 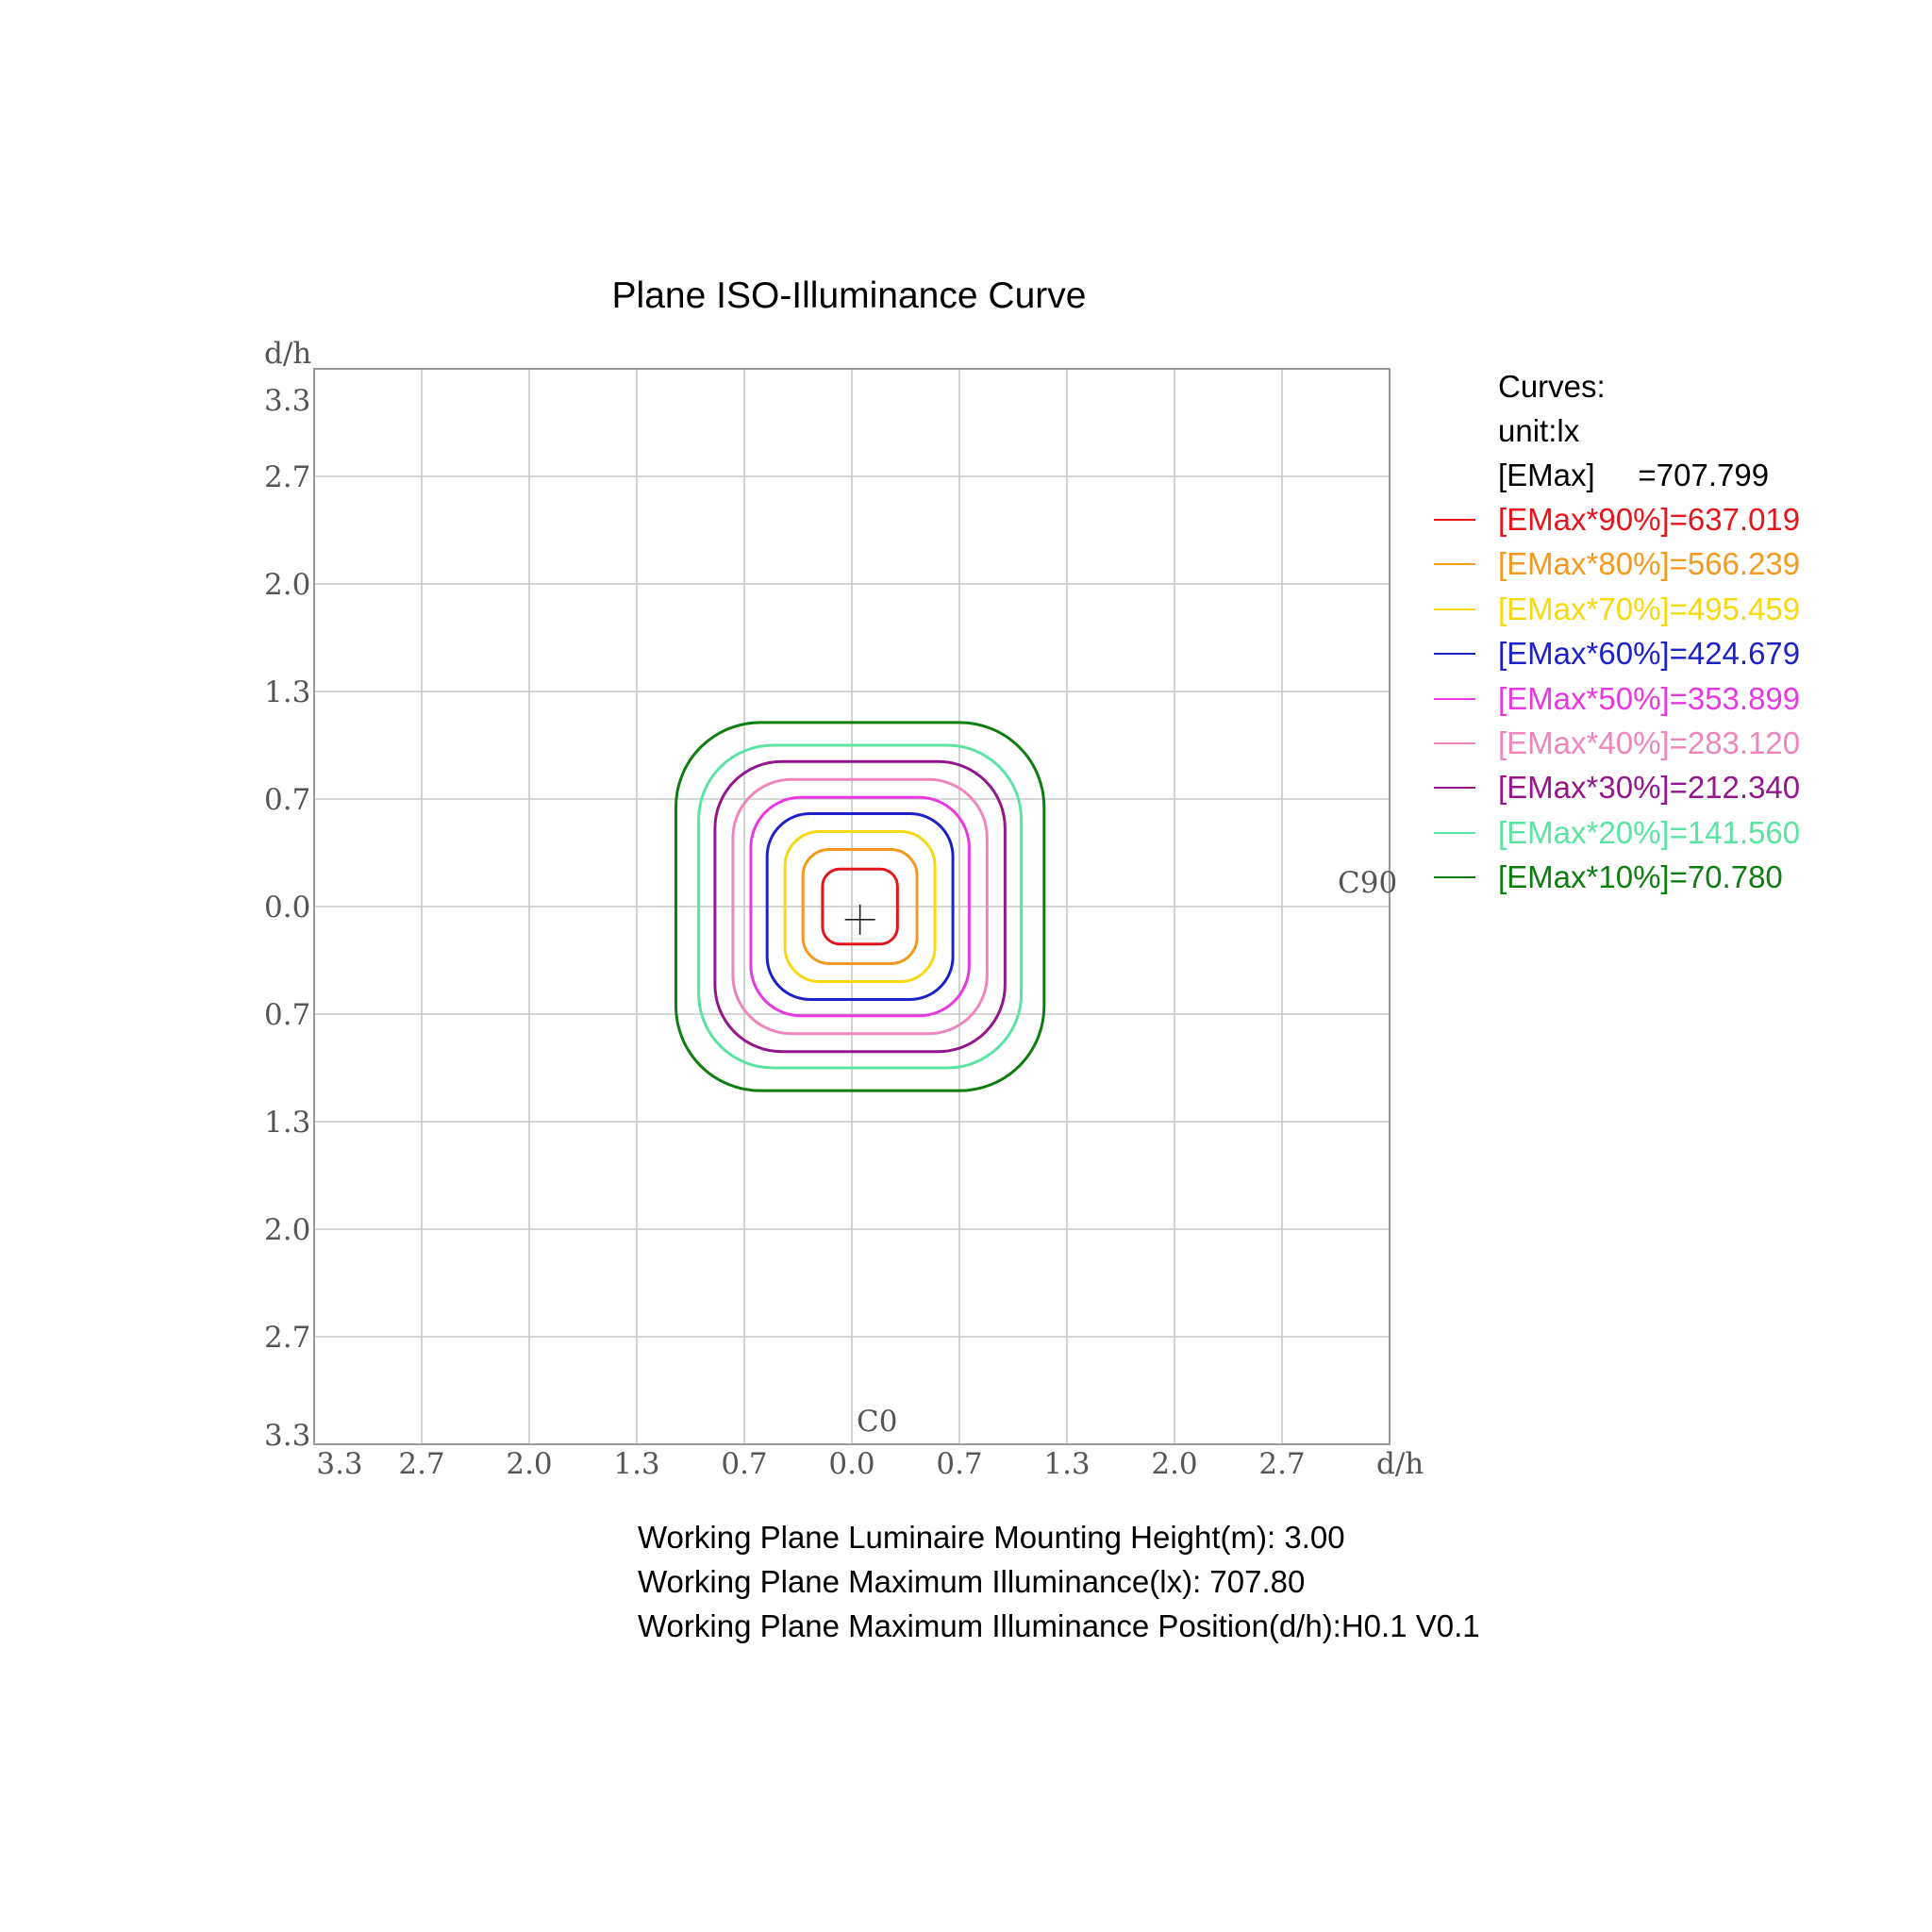 What do you see at coordinates (287, 908) in the screenshot?
I see `y-tick-label: 0.0` at bounding box center [287, 908].